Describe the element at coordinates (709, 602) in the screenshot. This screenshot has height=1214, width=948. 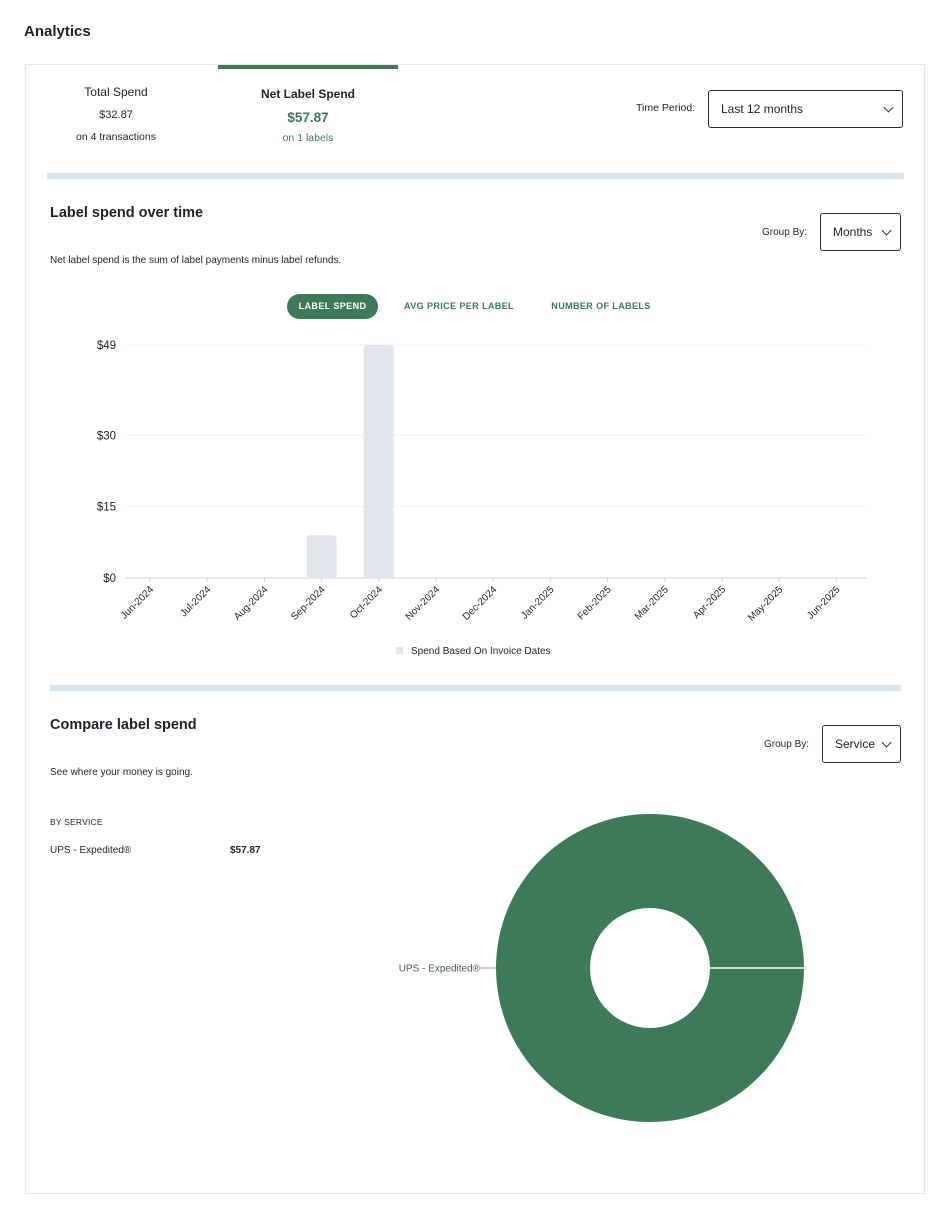
I see `x-tick-label: Apr-2025` at that location.